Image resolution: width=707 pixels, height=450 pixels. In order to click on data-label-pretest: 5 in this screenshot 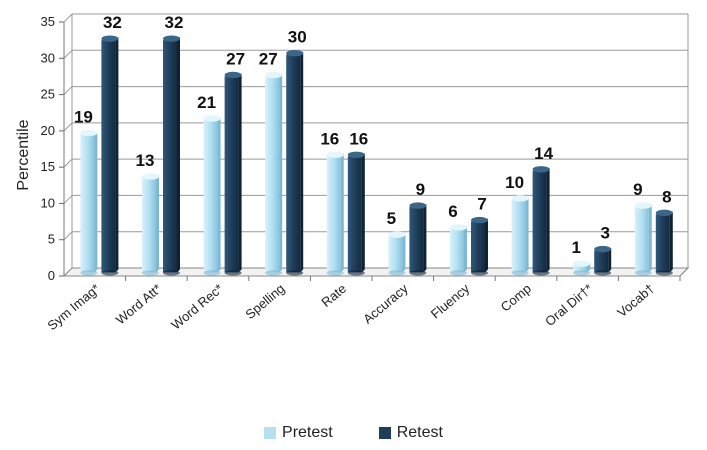, I will do `click(391, 218)`.